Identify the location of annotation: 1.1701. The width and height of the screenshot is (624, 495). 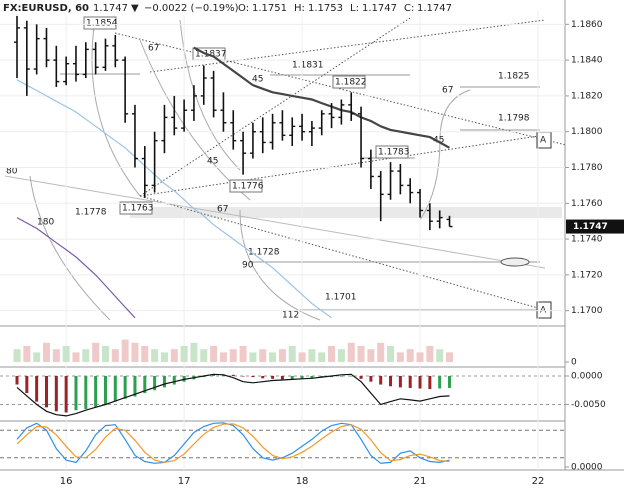
(341, 298).